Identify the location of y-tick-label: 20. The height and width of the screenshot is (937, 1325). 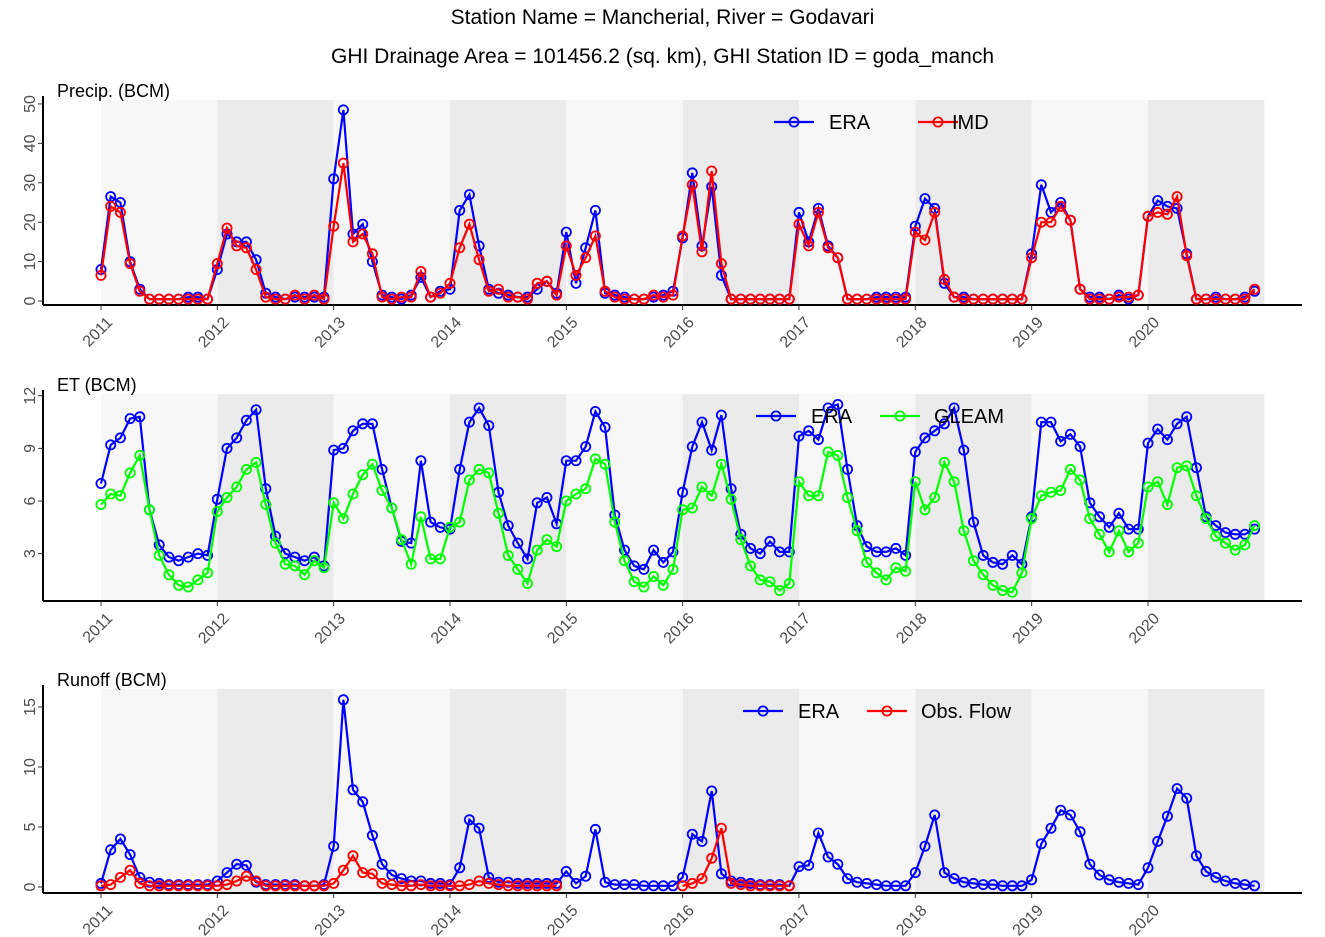
(30, 222).